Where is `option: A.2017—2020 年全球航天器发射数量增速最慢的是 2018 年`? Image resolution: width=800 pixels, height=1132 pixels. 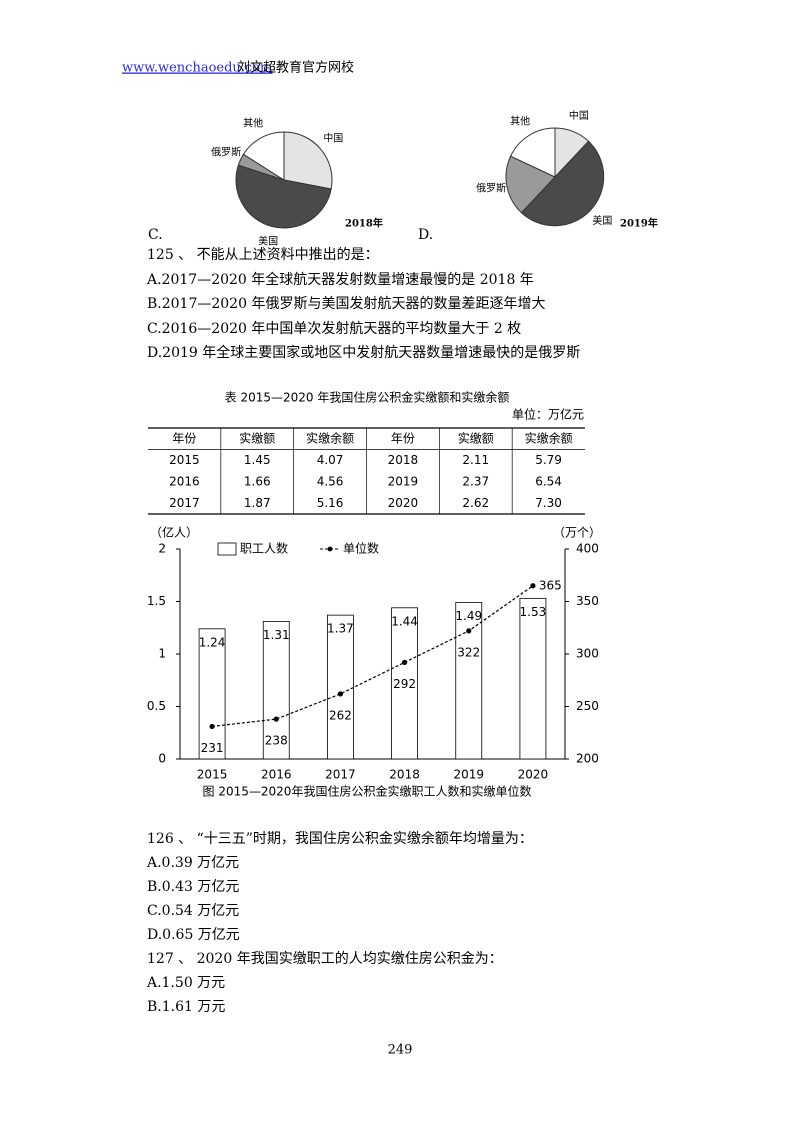 option: A.2017—2020 年全球航天器发射数量增速最慢的是 2018 年 is located at coordinates (340, 280).